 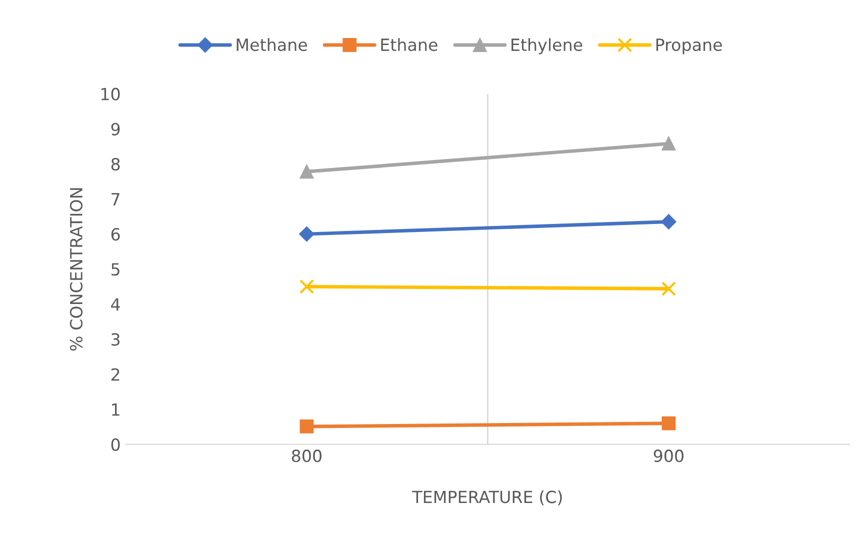 I want to click on y-tick-label: 1, so click(x=116, y=409).